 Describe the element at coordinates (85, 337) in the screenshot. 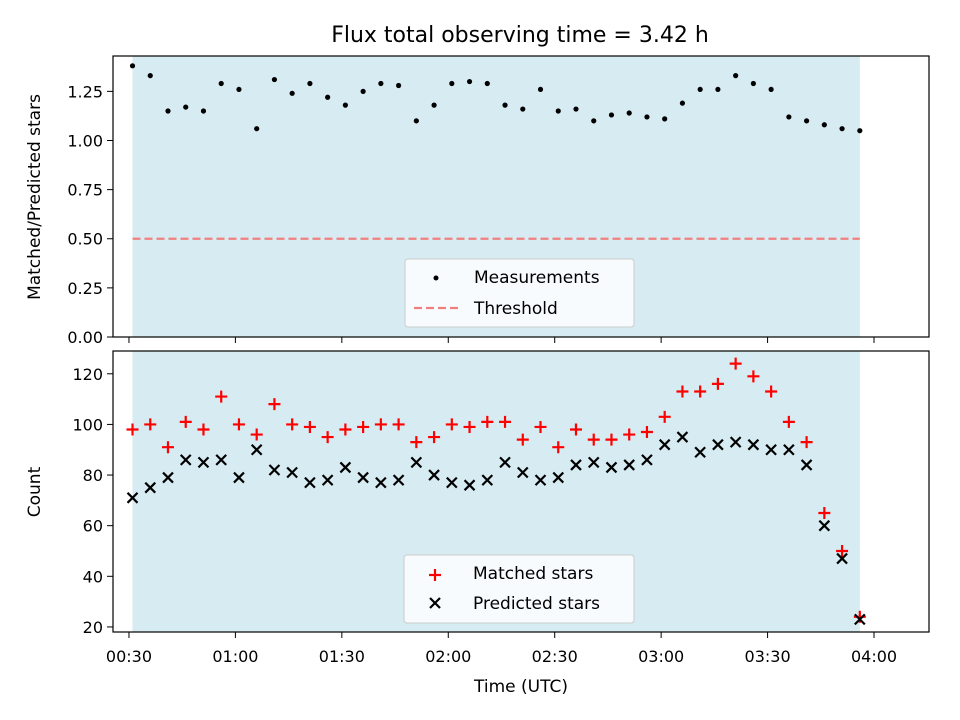

I see `ratio-y-tick-label: 0.00` at that location.